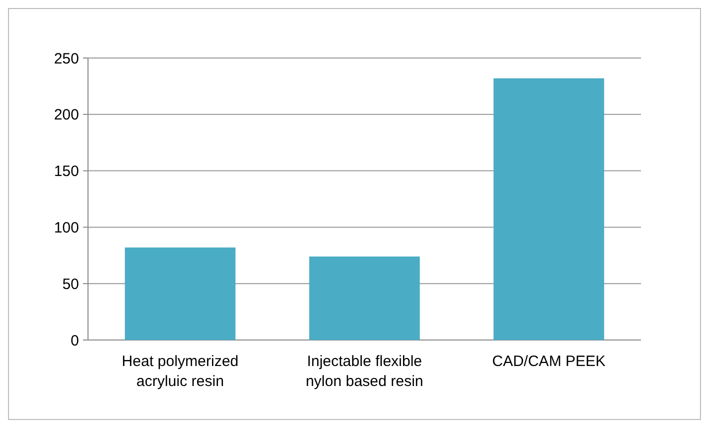 The image size is (709, 428). What do you see at coordinates (66, 59) in the screenshot?
I see `y-tick-label: 250` at bounding box center [66, 59].